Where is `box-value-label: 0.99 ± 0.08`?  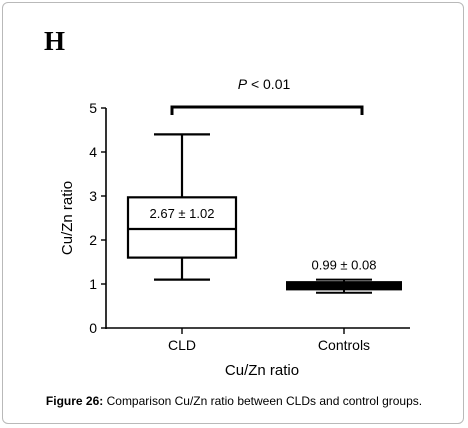
box-value-label: 0.99 ± 0.08 is located at coordinates (344, 265).